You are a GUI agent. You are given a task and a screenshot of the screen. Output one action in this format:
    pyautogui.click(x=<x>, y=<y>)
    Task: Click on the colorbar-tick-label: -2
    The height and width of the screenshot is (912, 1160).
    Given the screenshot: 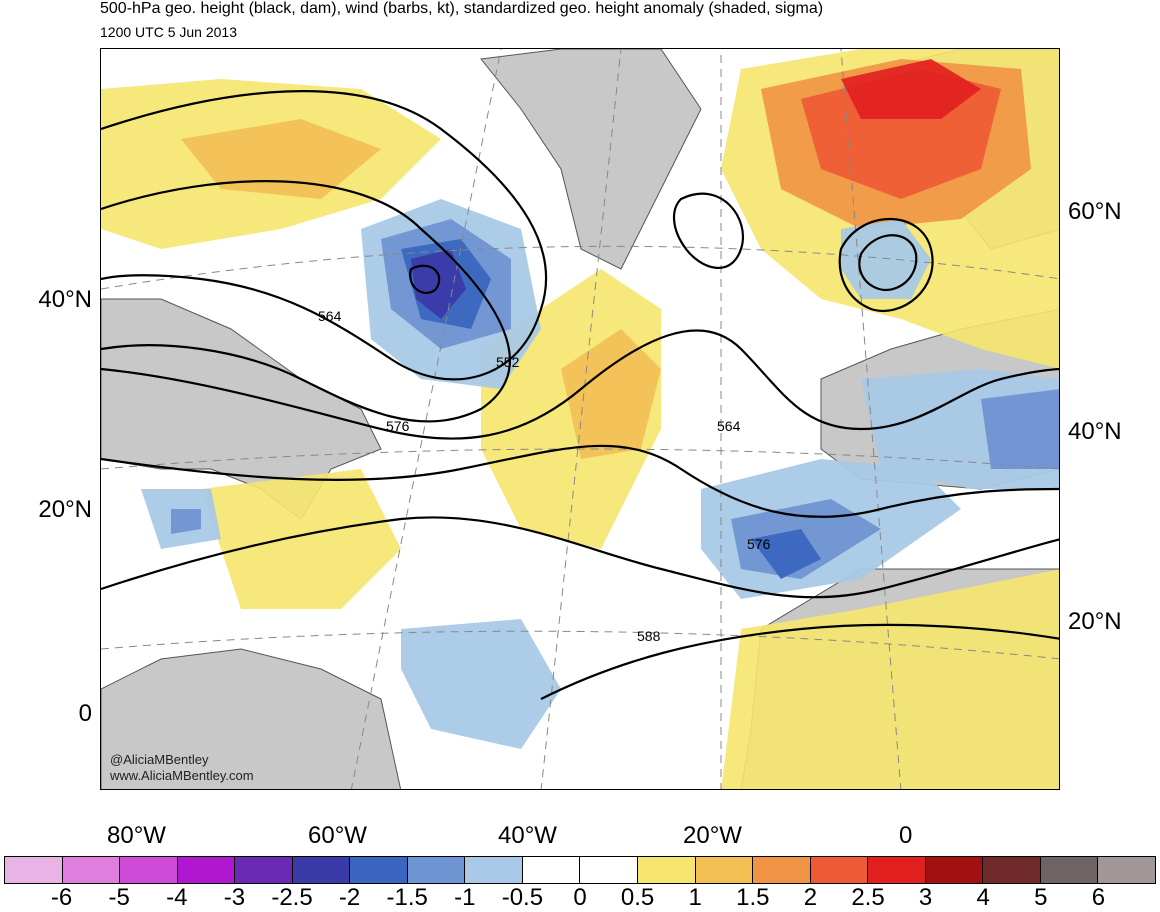 What is the action you would take?
    pyautogui.click(x=349, y=897)
    